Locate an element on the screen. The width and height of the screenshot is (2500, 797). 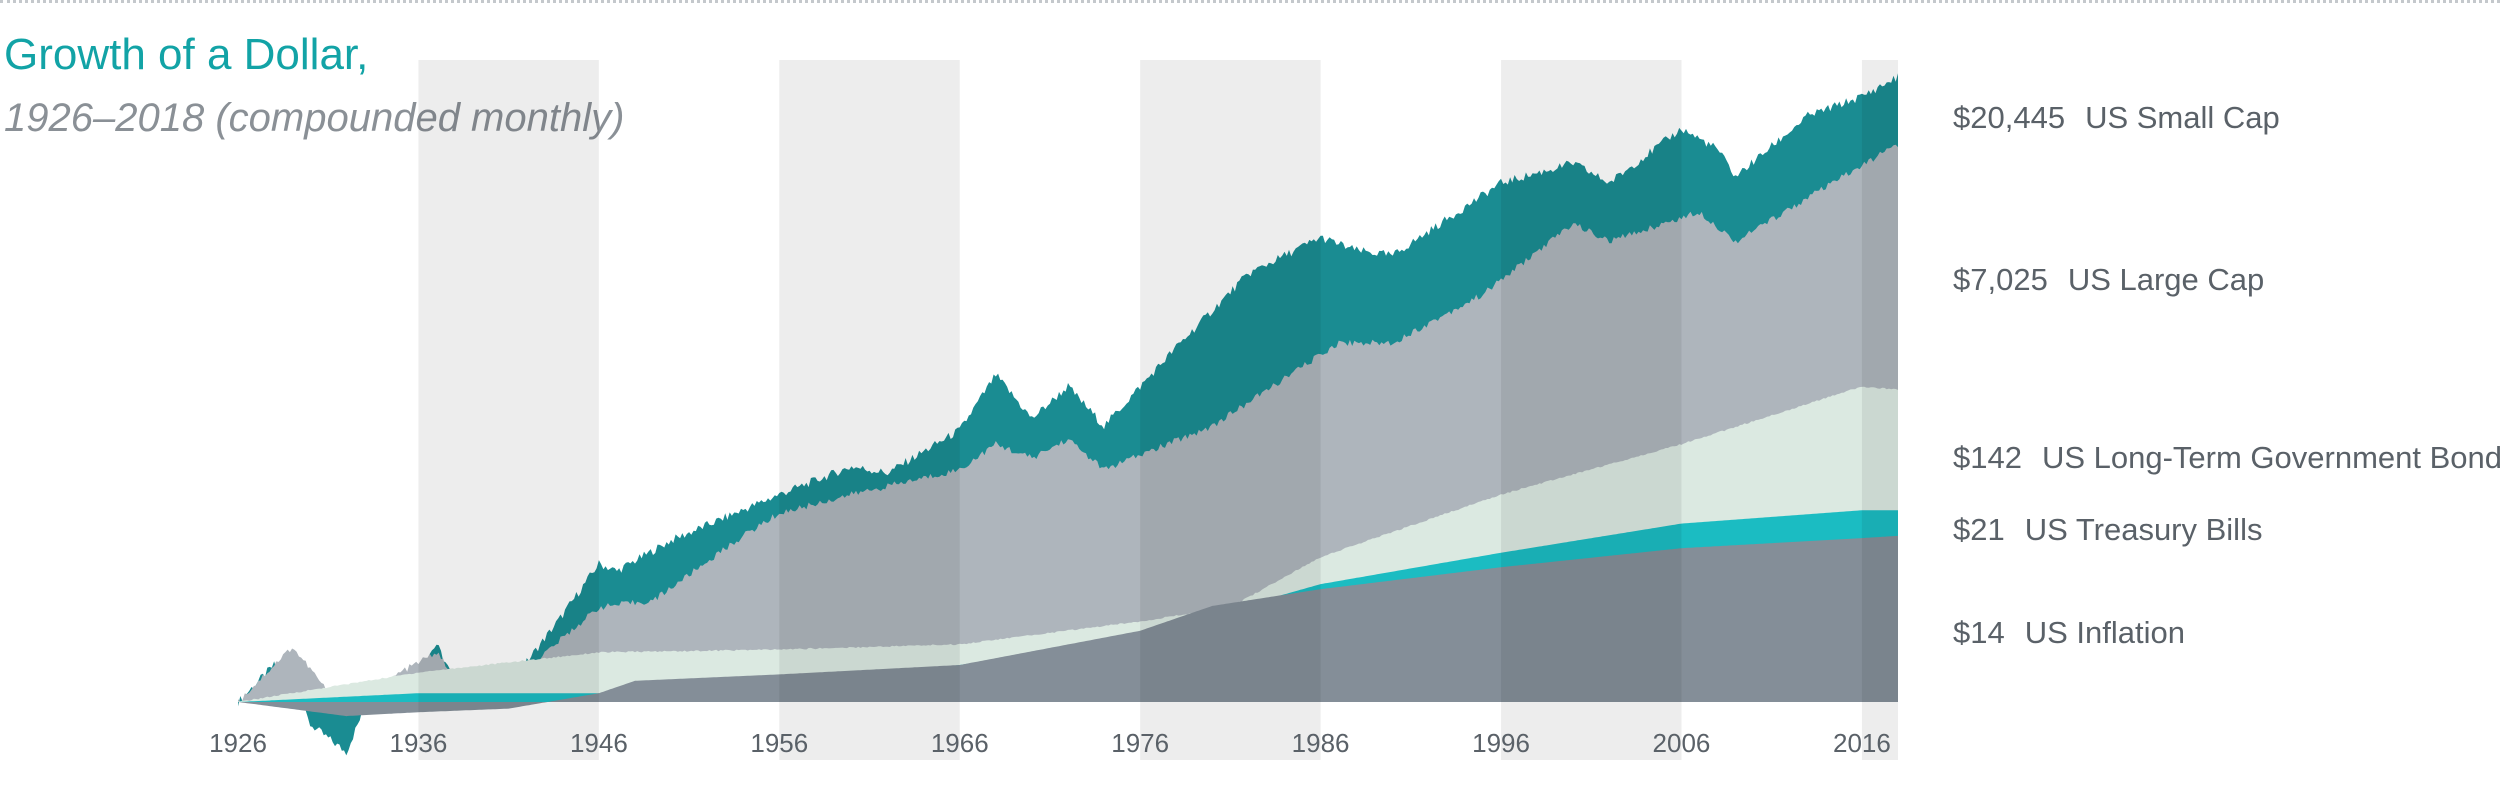
x-tick-label: 1956 is located at coordinates (779, 743).